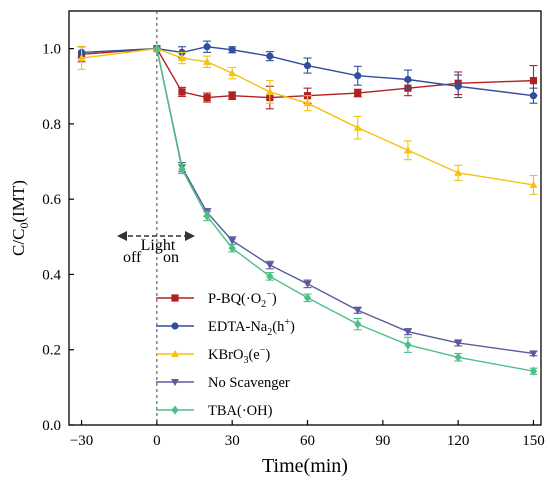 The width and height of the screenshot is (550, 488). Describe the element at coordinates (122, 236) in the screenshot. I see `annotation-arrow-left-head` at that location.